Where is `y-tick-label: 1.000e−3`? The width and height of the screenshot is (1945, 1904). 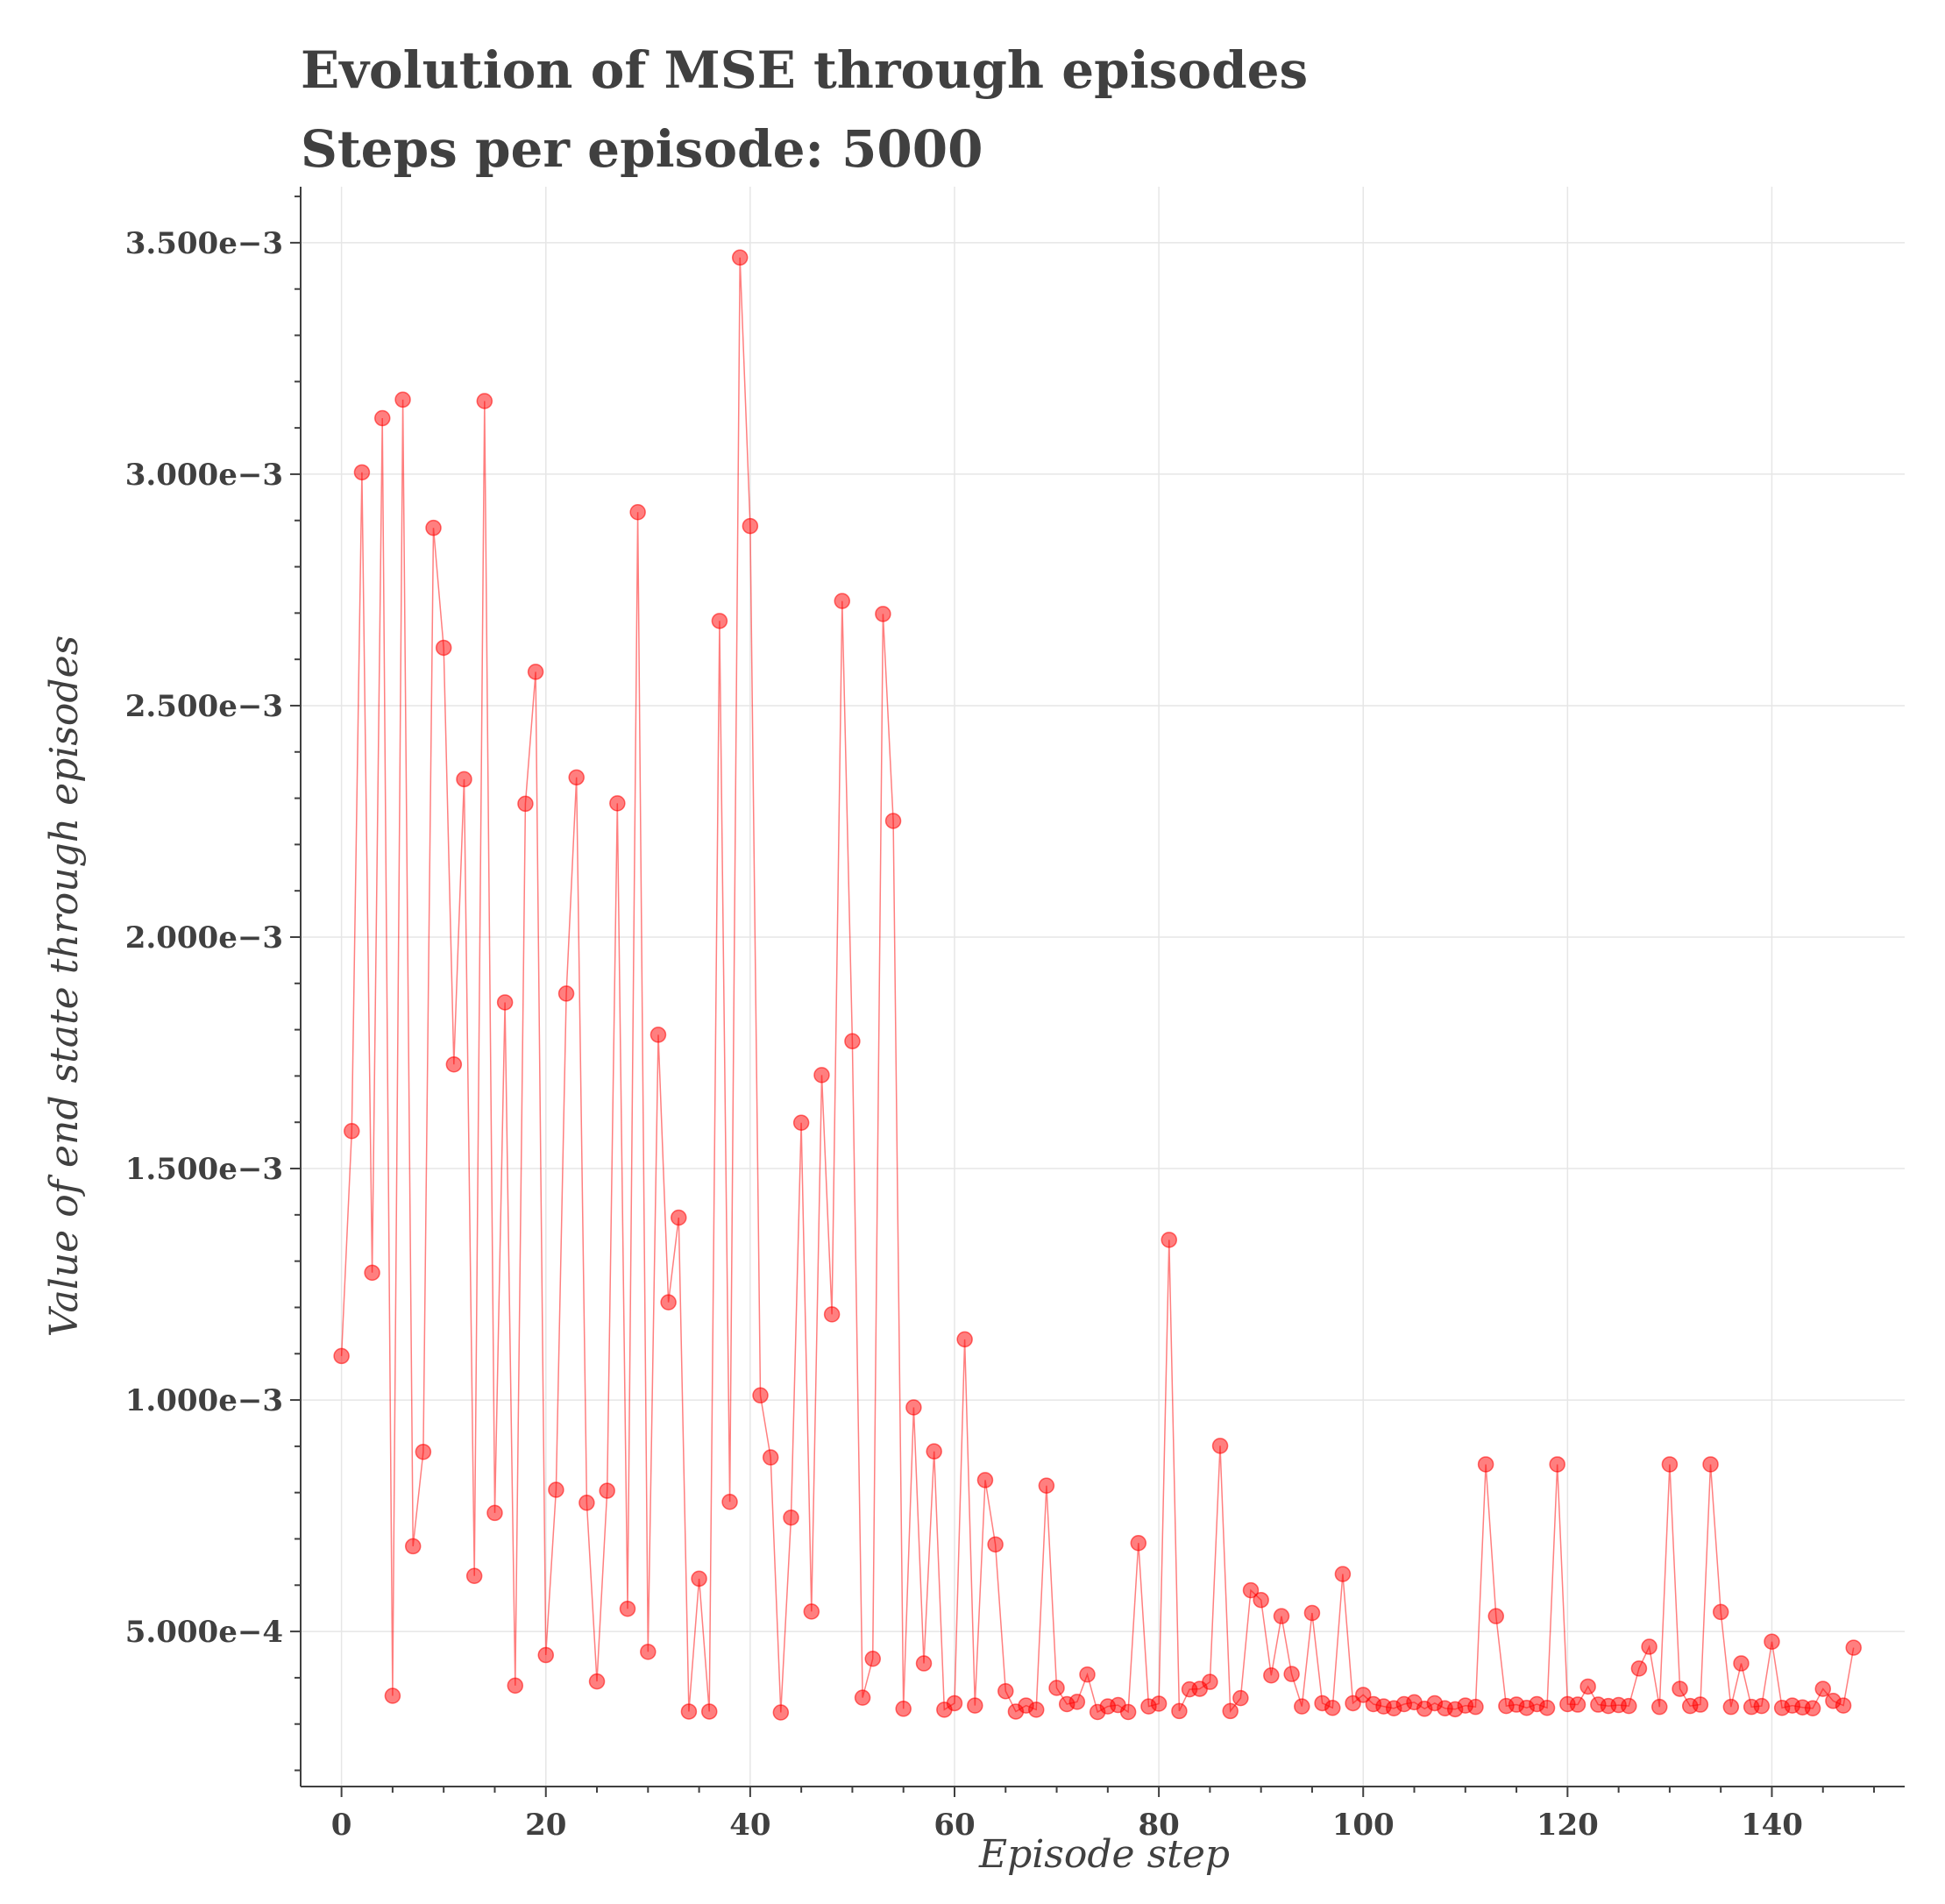 y-tick-label: 1.000e−3 is located at coordinates (204, 1400).